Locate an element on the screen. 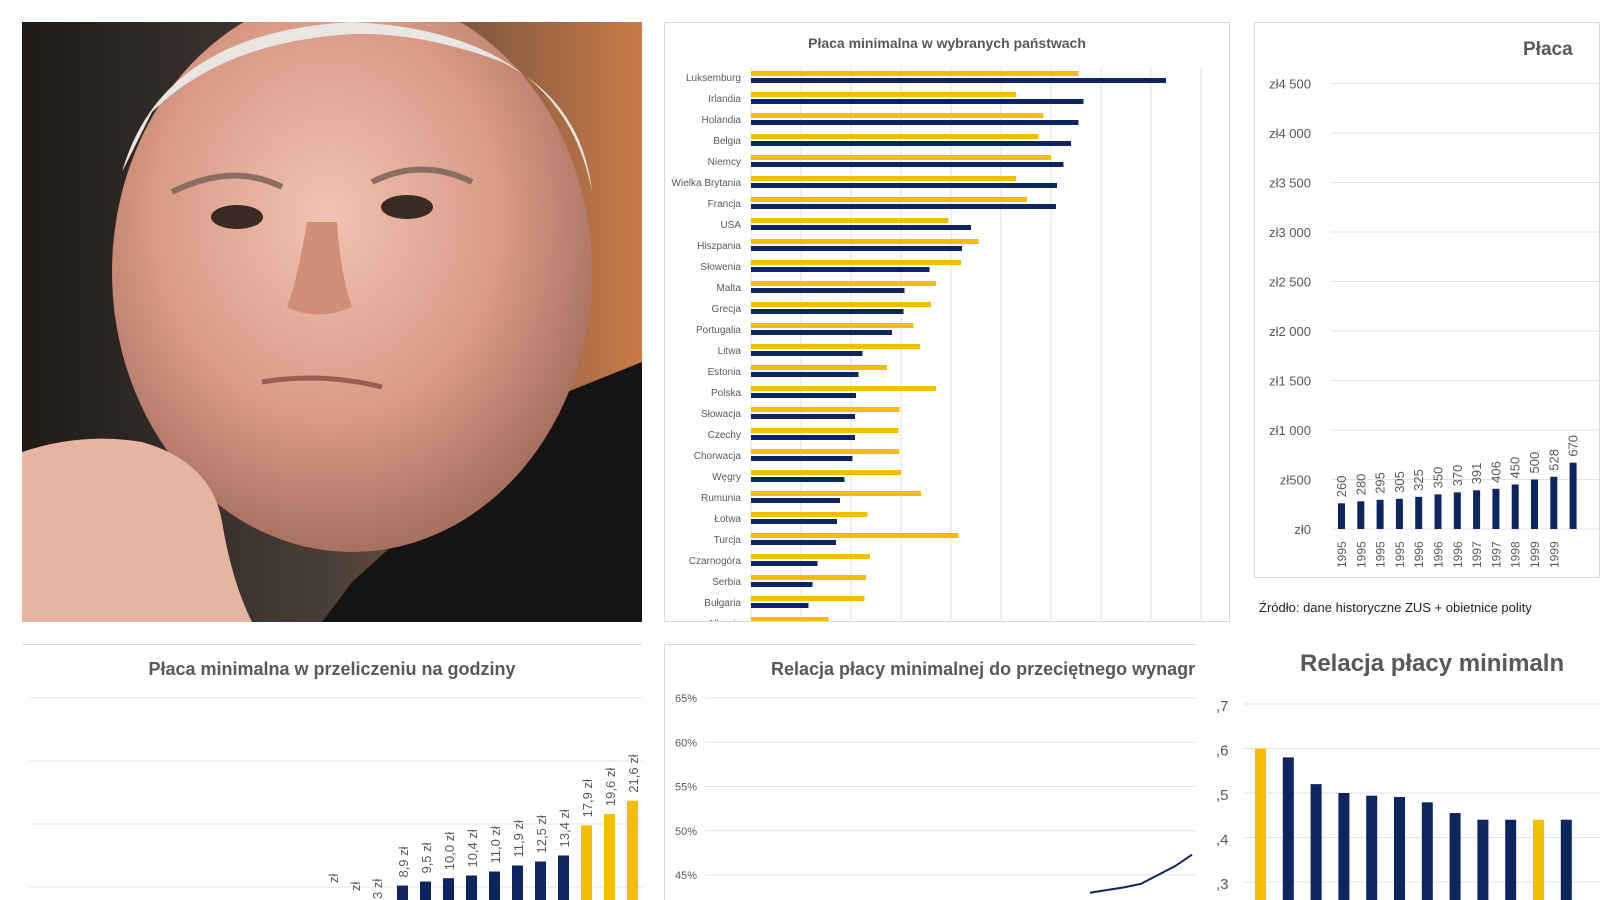 Image resolution: width=1600 pixels, height=900 pixels. category-label: Irlandia is located at coordinates (724, 99).